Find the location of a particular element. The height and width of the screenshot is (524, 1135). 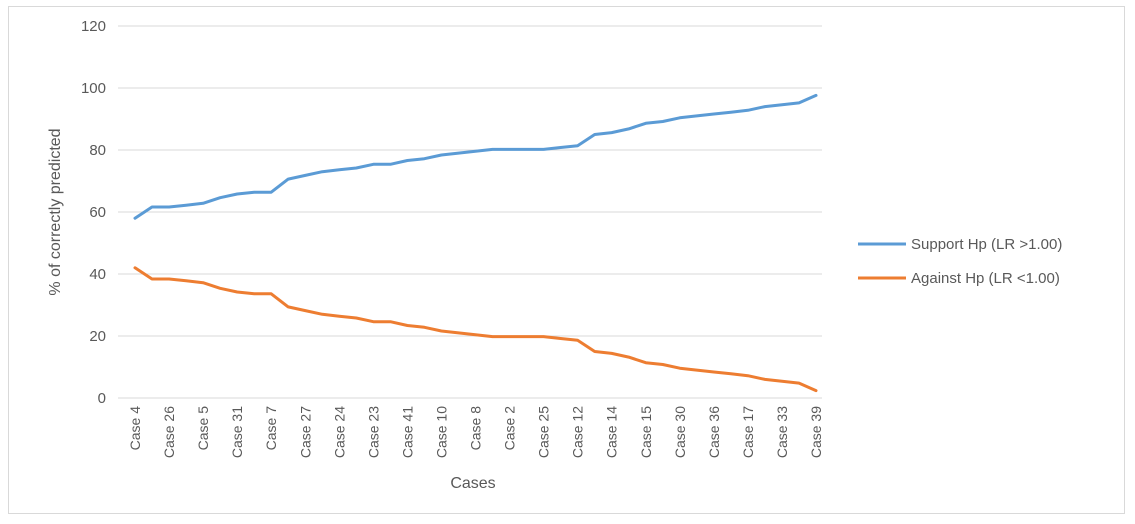

x-tick-label: Case 33 is located at coordinates (782, 432).